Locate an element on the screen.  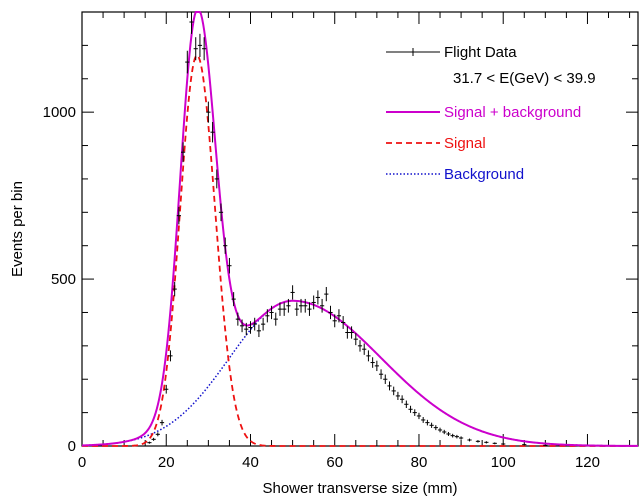
x-tick-label: 20 is located at coordinates (166, 462).